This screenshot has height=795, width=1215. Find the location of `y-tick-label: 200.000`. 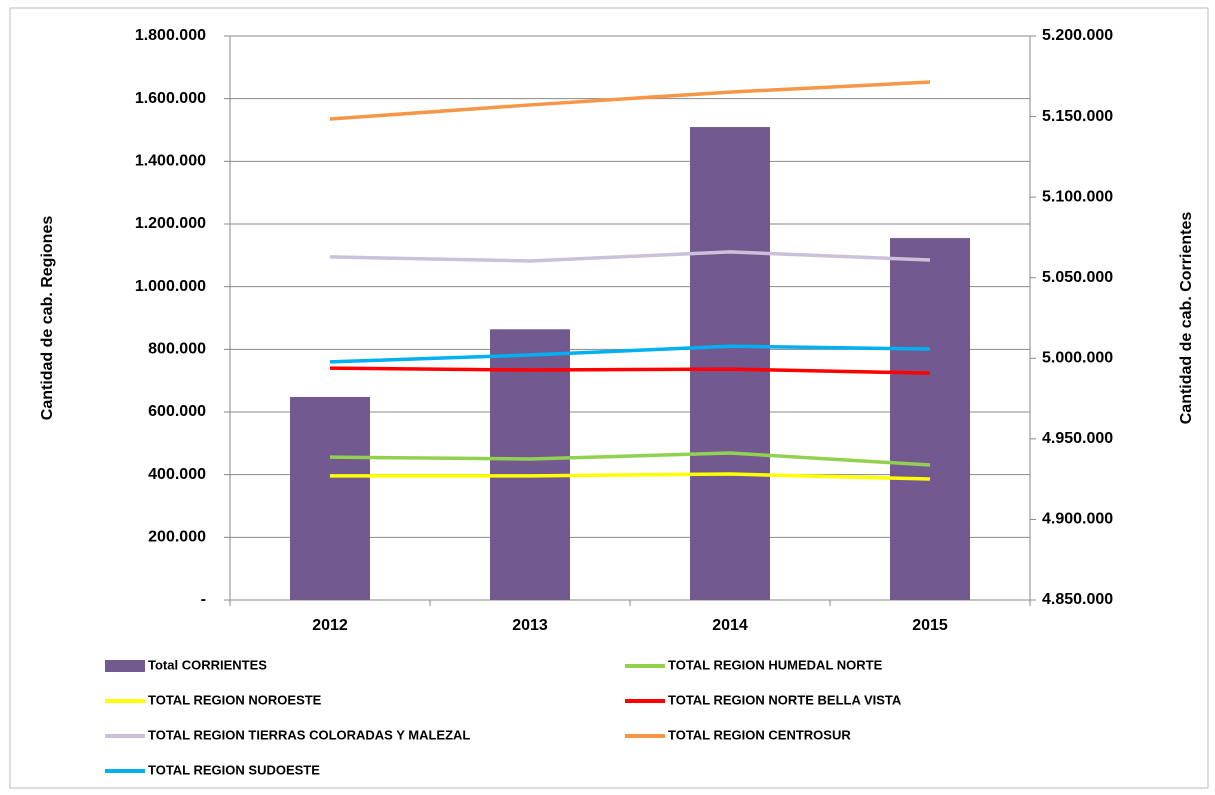

y-tick-label: 200.000 is located at coordinates (177, 537).